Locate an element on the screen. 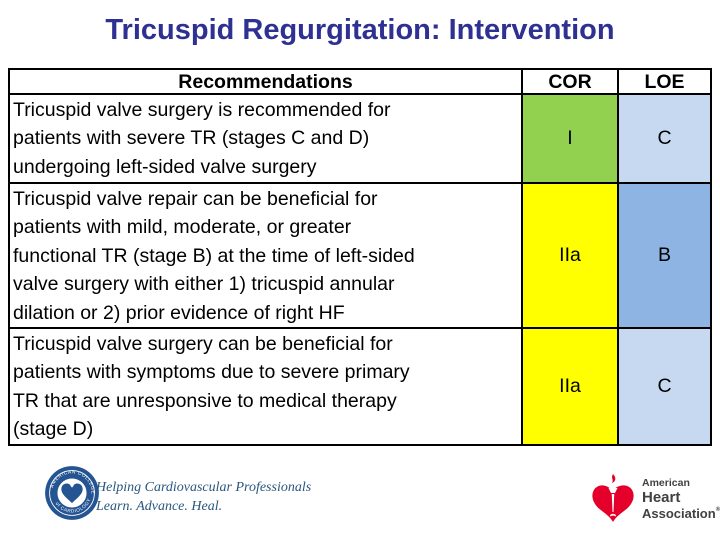 This screenshot has height=540, width=720. aha-heart-torch-icon is located at coordinates (613, 498).